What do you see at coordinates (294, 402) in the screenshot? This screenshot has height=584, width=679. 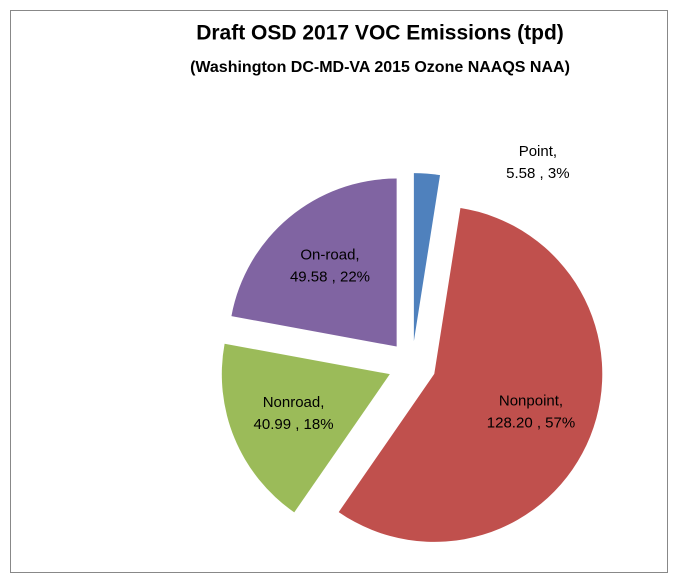 I see `slice-label: Nonroad,` at bounding box center [294, 402].